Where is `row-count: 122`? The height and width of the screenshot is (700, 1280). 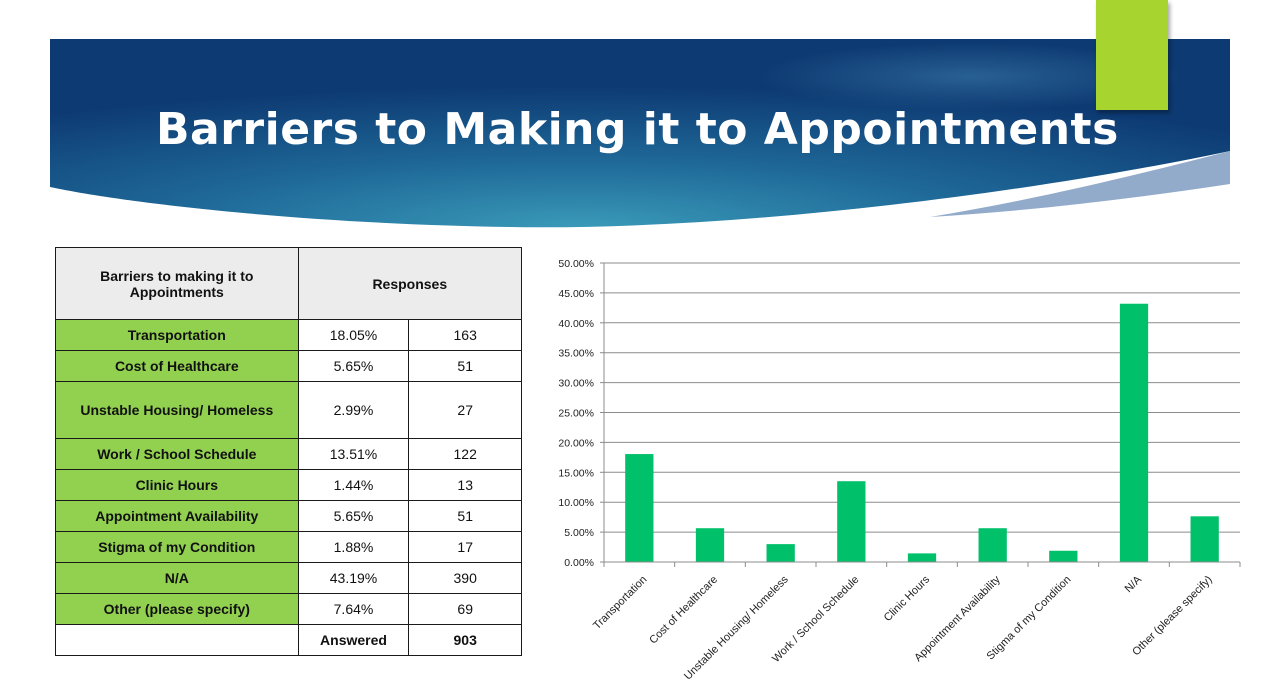
row-count: 122 is located at coordinates (465, 454).